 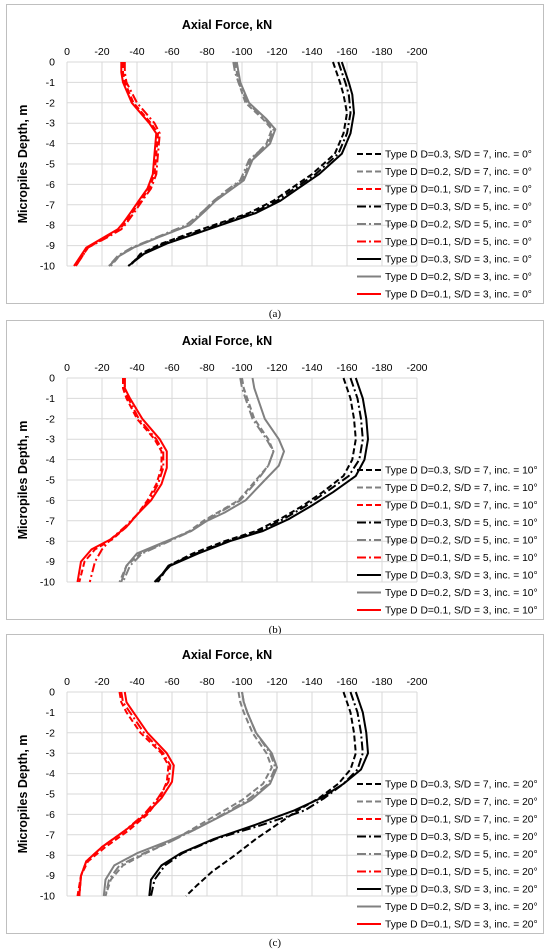 I want to click on legend-label: Type D D=0.1, S/D = 5, inc. = 10°, so click(x=461, y=558).